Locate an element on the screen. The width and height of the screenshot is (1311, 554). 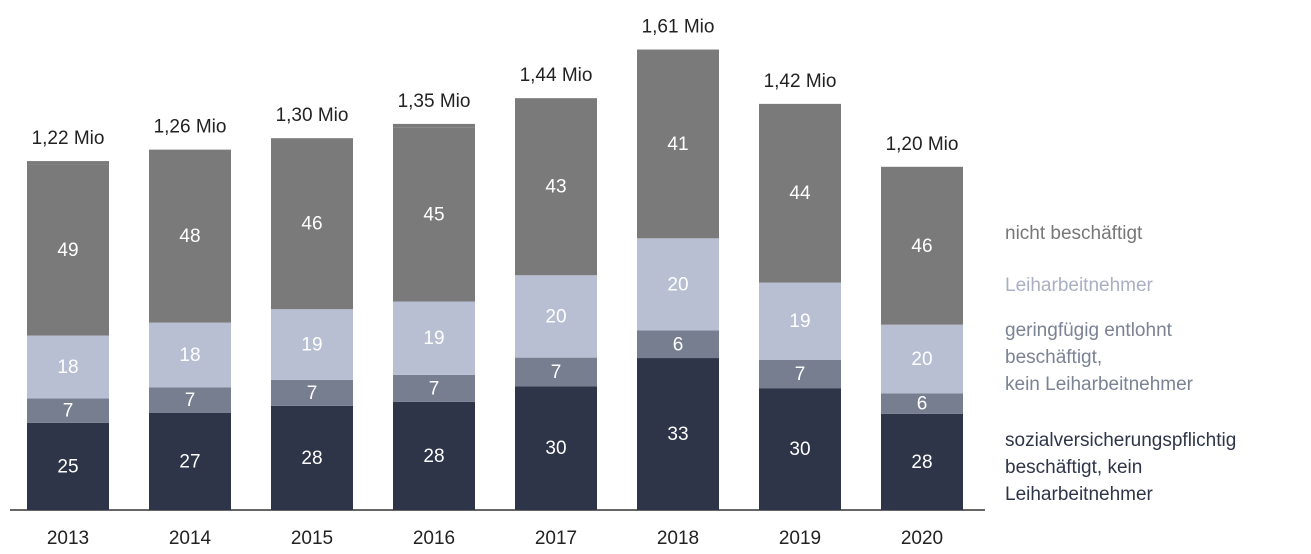
segment-label: 33 is located at coordinates (677, 434).